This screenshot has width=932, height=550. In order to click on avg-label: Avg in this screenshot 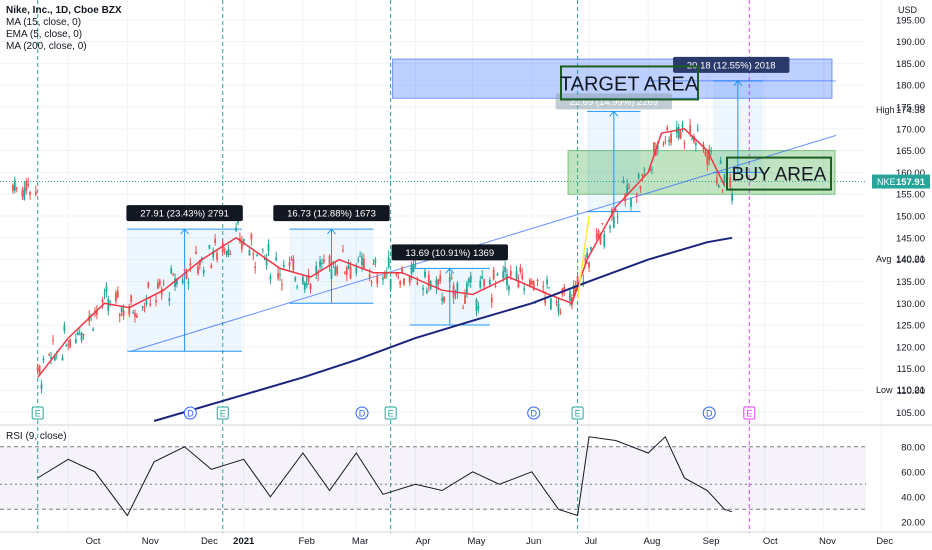, I will do `click(883, 259)`.